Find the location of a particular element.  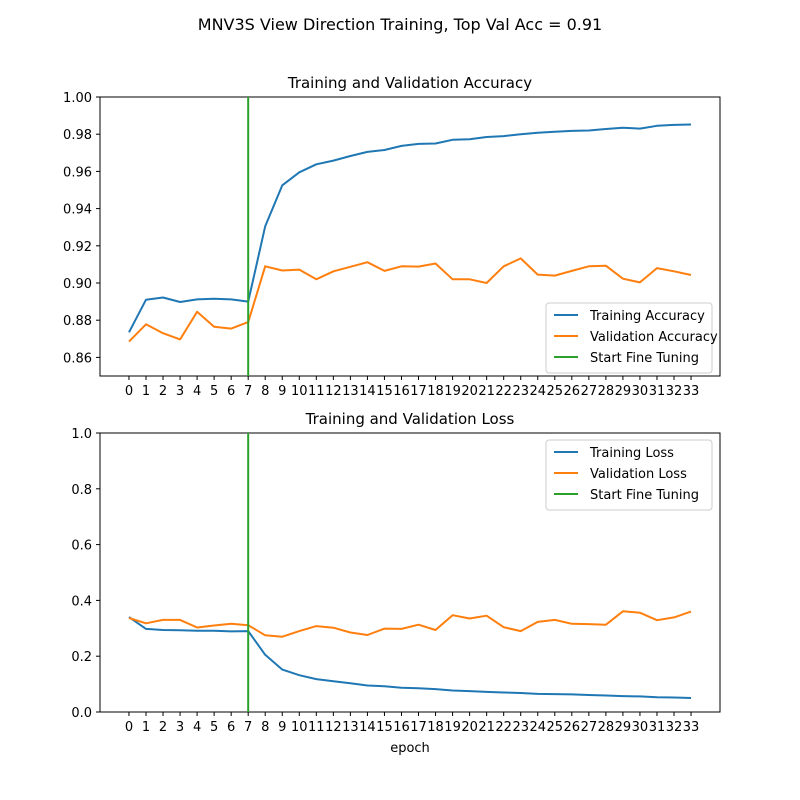

loss-ytick-label: 0.2 is located at coordinates (81, 657).